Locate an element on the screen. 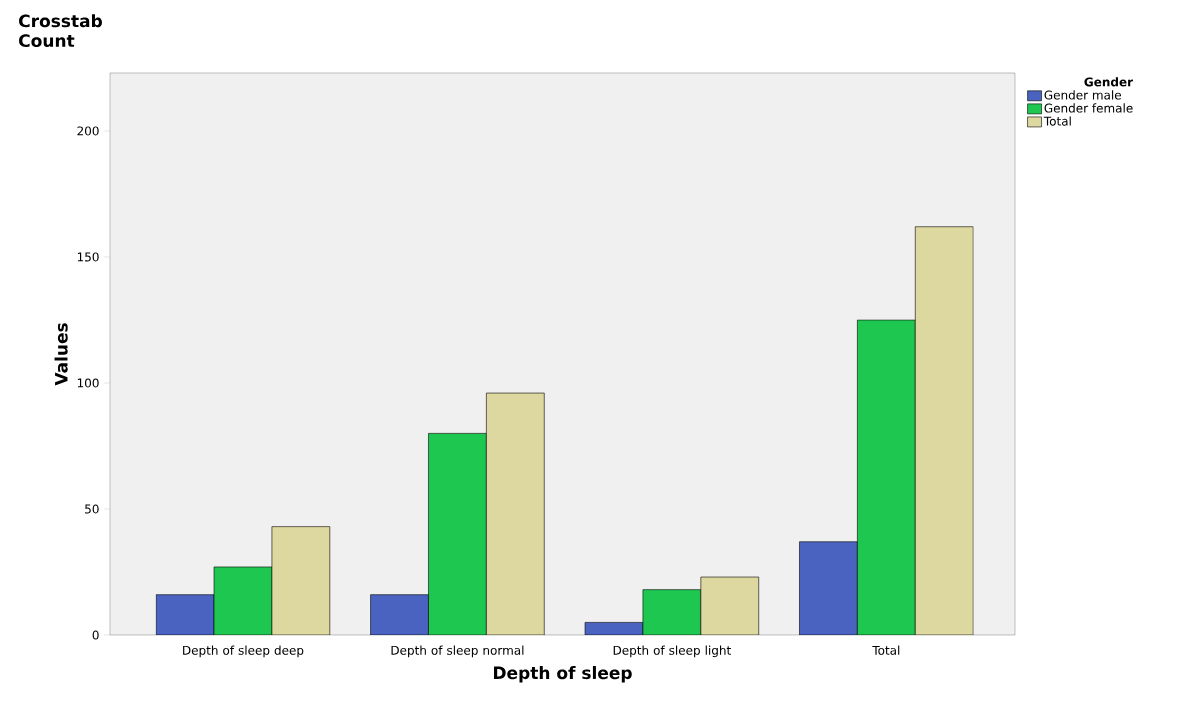 The width and height of the screenshot is (1196, 718). legend-label: Gender female is located at coordinates (1088, 108).